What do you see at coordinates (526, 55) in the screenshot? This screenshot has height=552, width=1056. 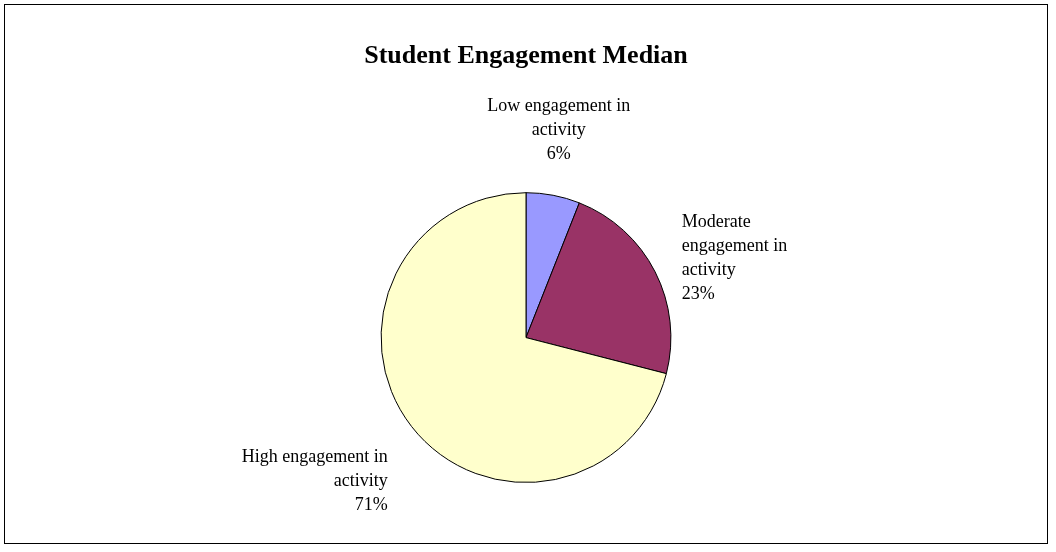 I see `chart-title: Student Engagement Median` at bounding box center [526, 55].